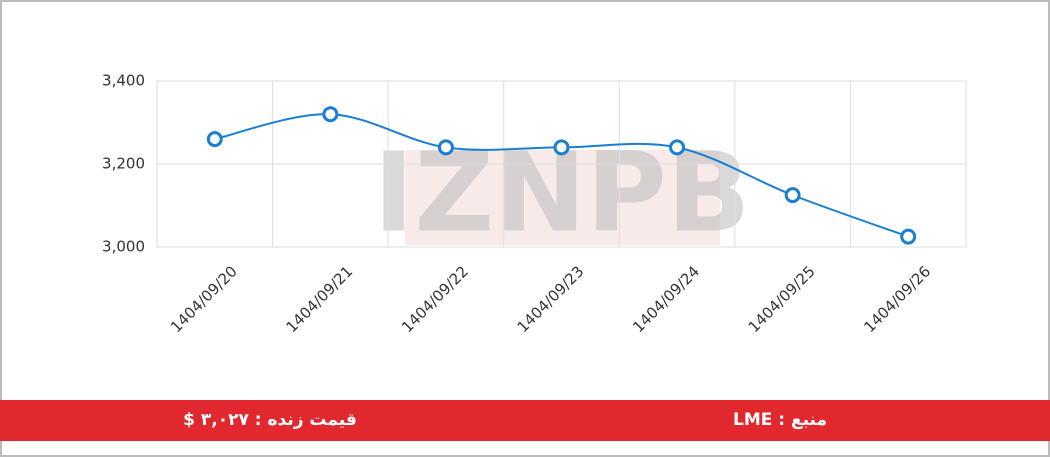 The height and width of the screenshot is (457, 1050). What do you see at coordinates (270, 420) in the screenshot?
I see `live-price: قیمت زنده : ۳,۰۲۷ $` at bounding box center [270, 420].